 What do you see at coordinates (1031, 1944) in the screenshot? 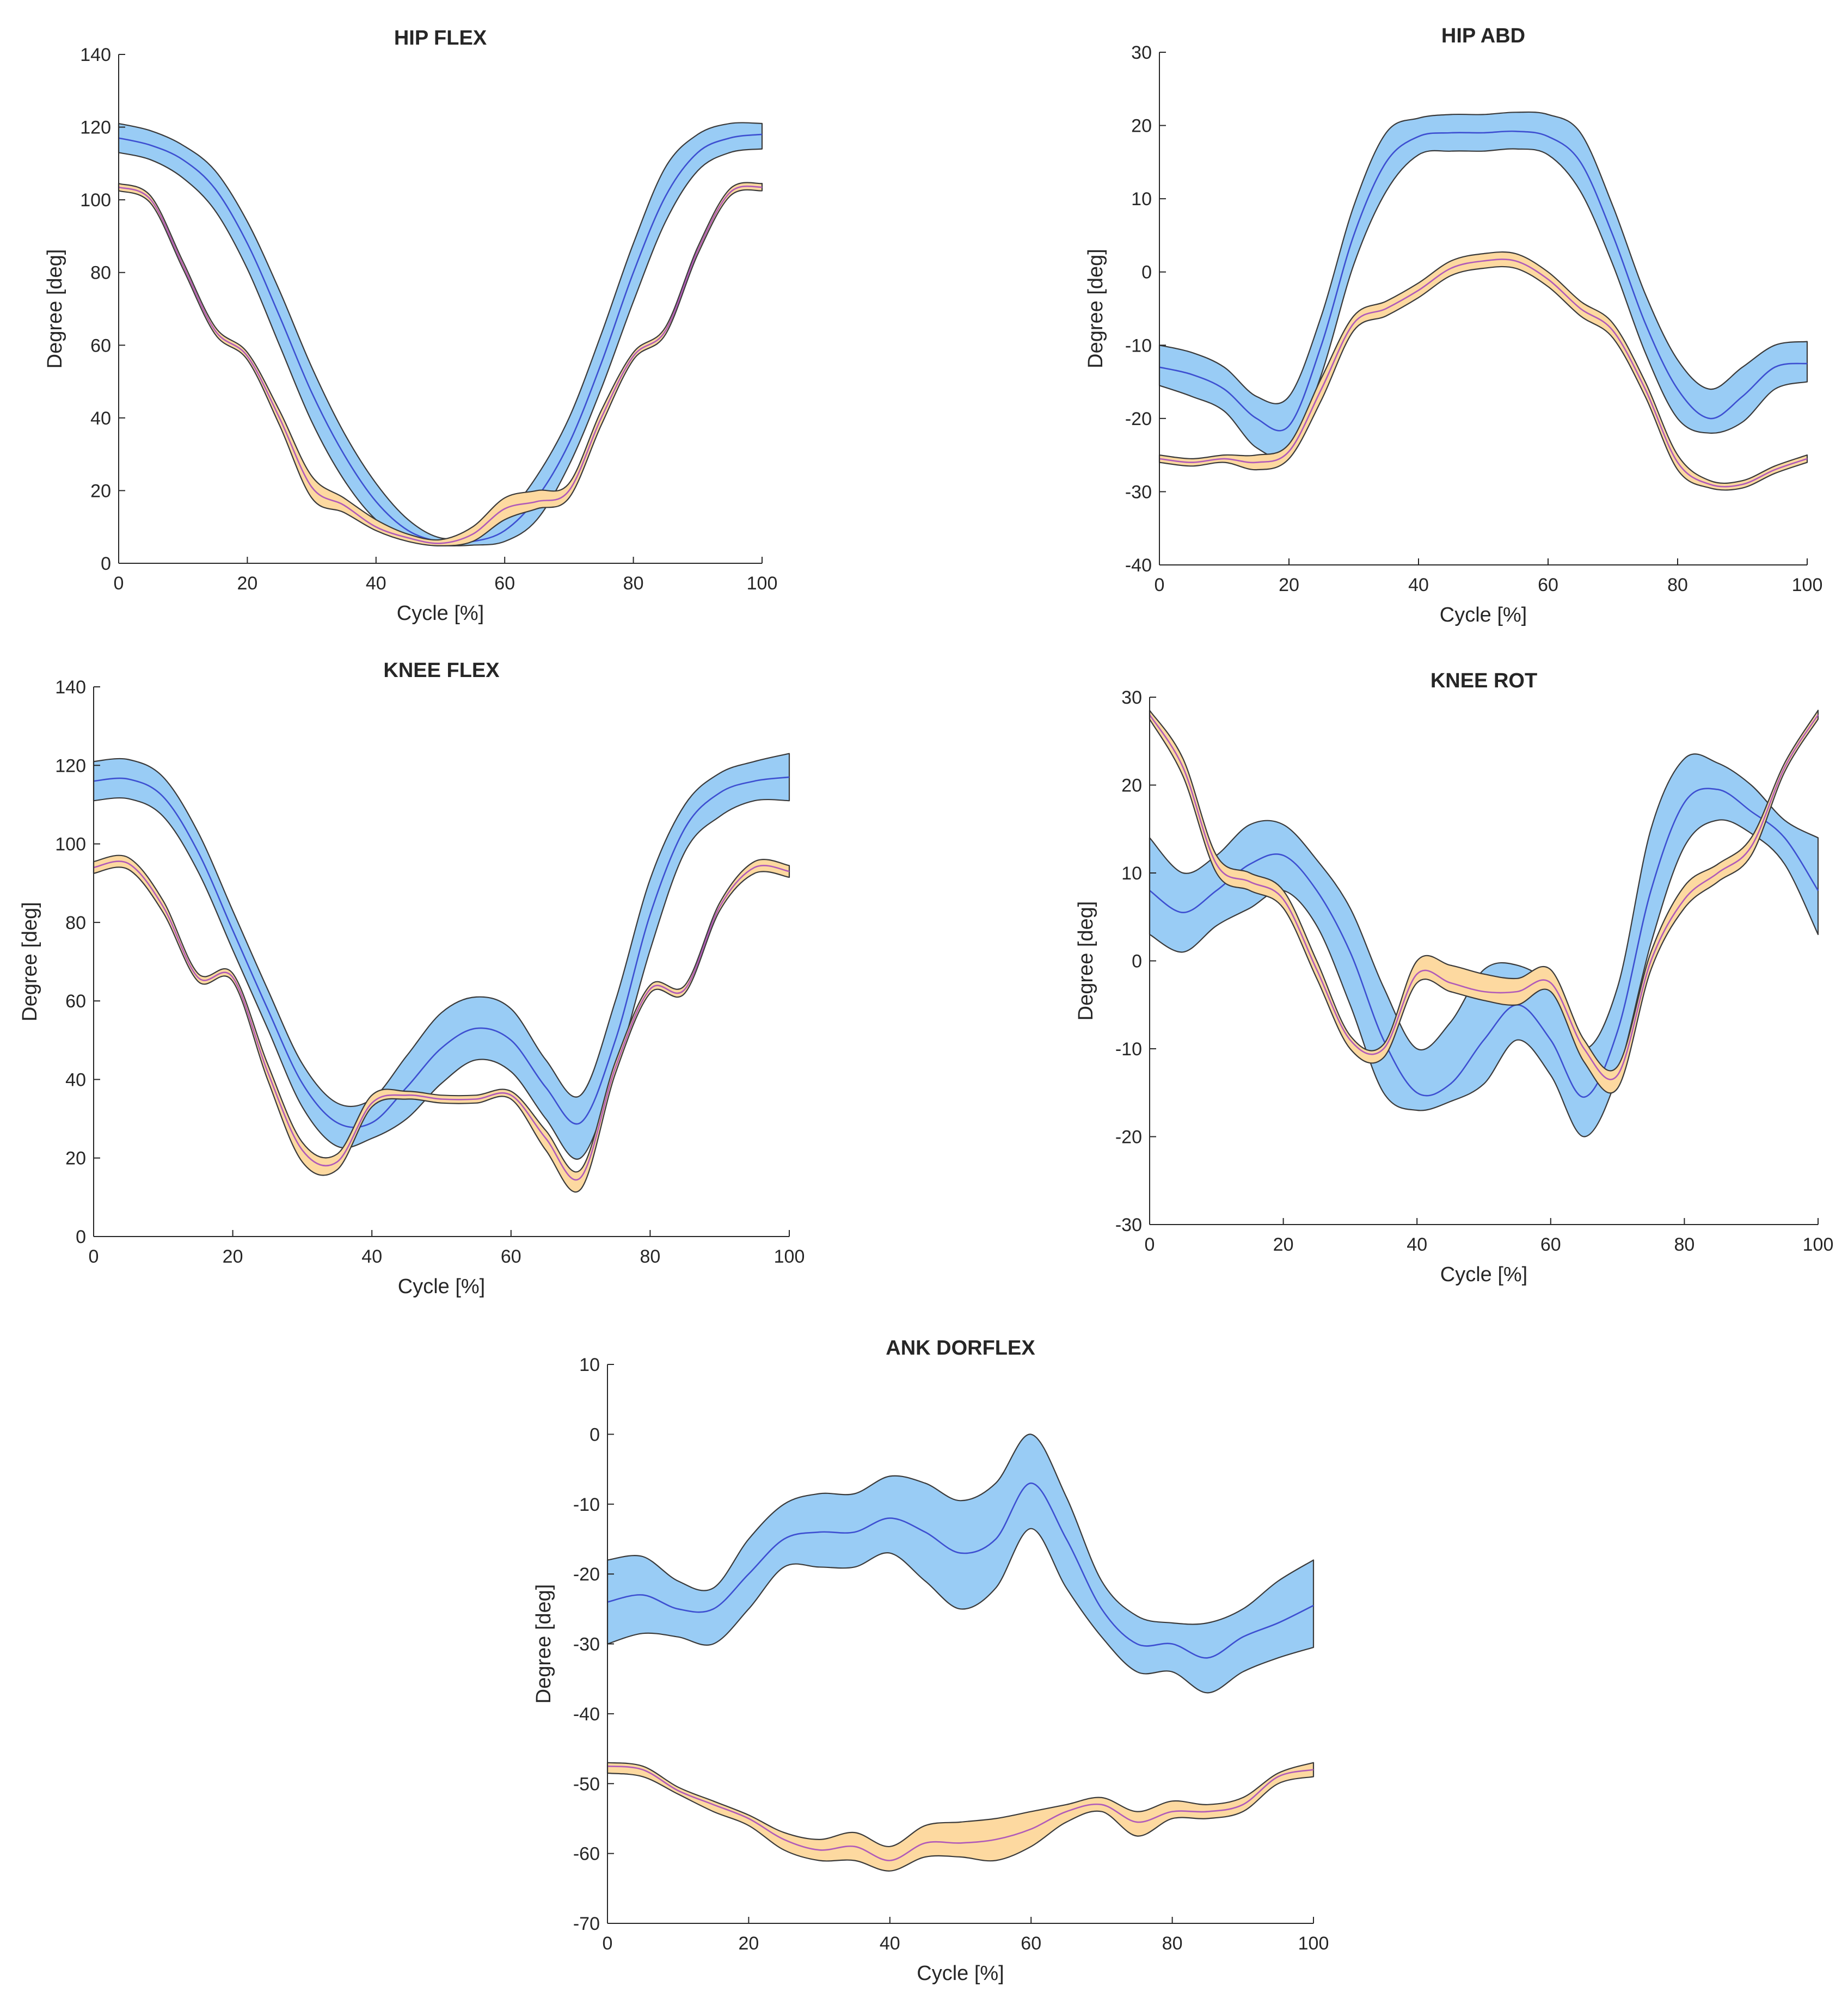
I see `ank-dorflex-x-tick-label: 60` at bounding box center [1031, 1944].